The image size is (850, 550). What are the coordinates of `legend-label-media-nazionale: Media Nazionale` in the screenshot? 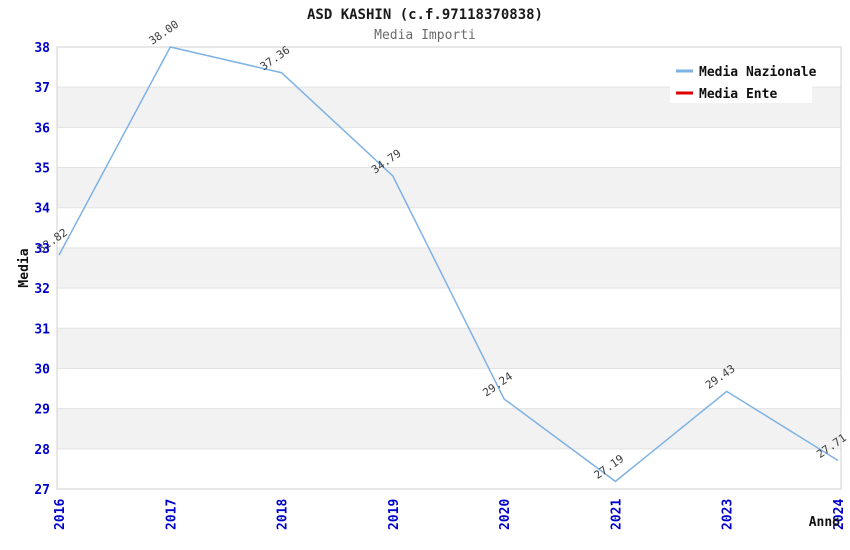 It's located at (758, 72).